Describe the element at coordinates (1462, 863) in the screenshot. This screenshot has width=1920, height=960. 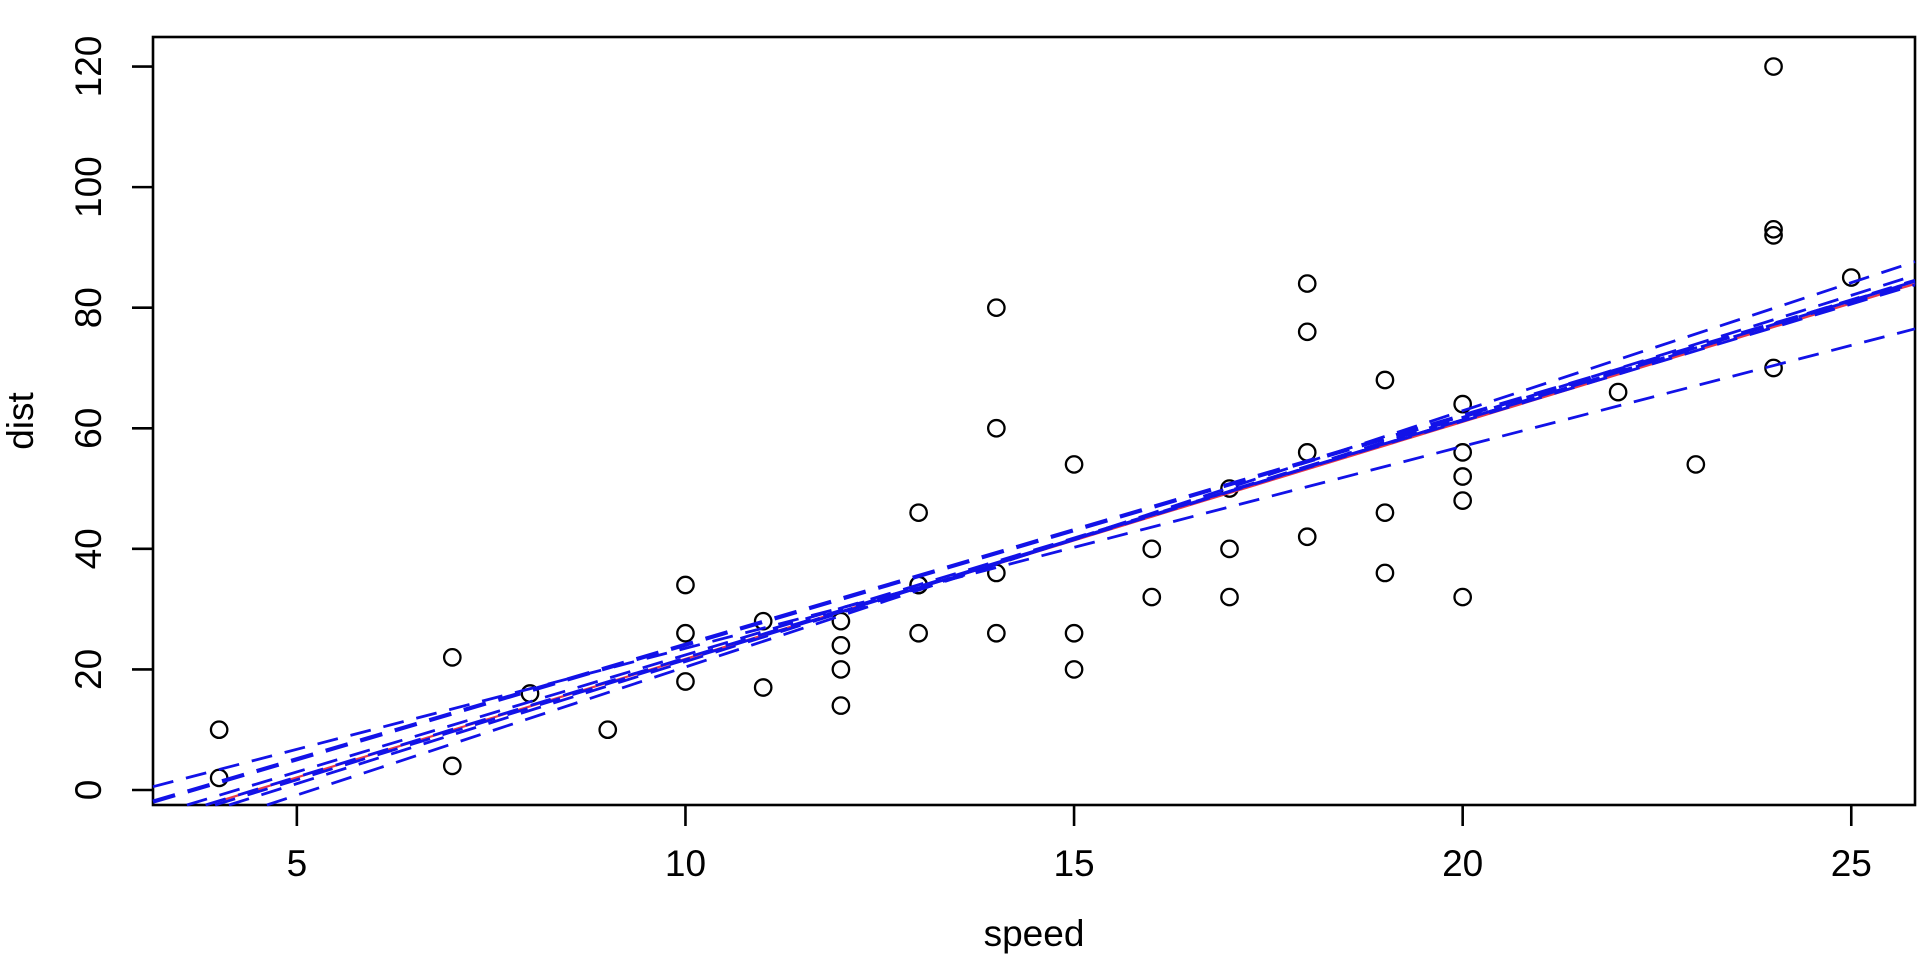
I see `x-tick-label: 20` at that location.